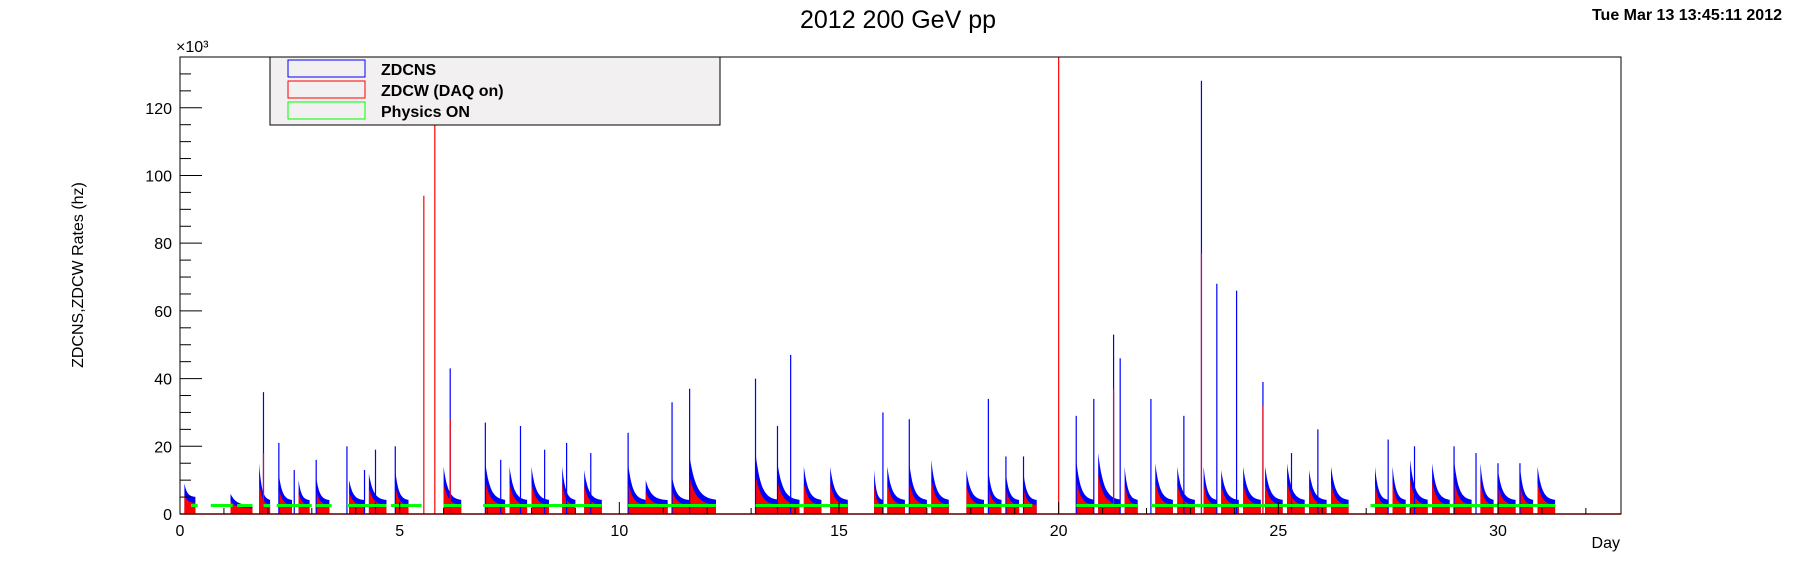  Describe the element at coordinates (1498, 531) in the screenshot. I see `x-tick-label-6: 30` at that location.